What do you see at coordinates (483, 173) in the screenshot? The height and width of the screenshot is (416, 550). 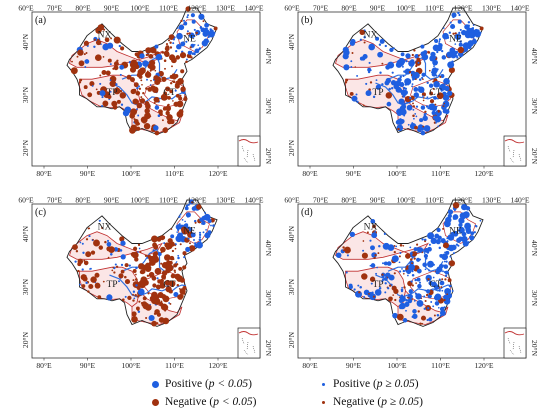 I see `bottom-lon-label: 120°E` at bounding box center [483, 173].